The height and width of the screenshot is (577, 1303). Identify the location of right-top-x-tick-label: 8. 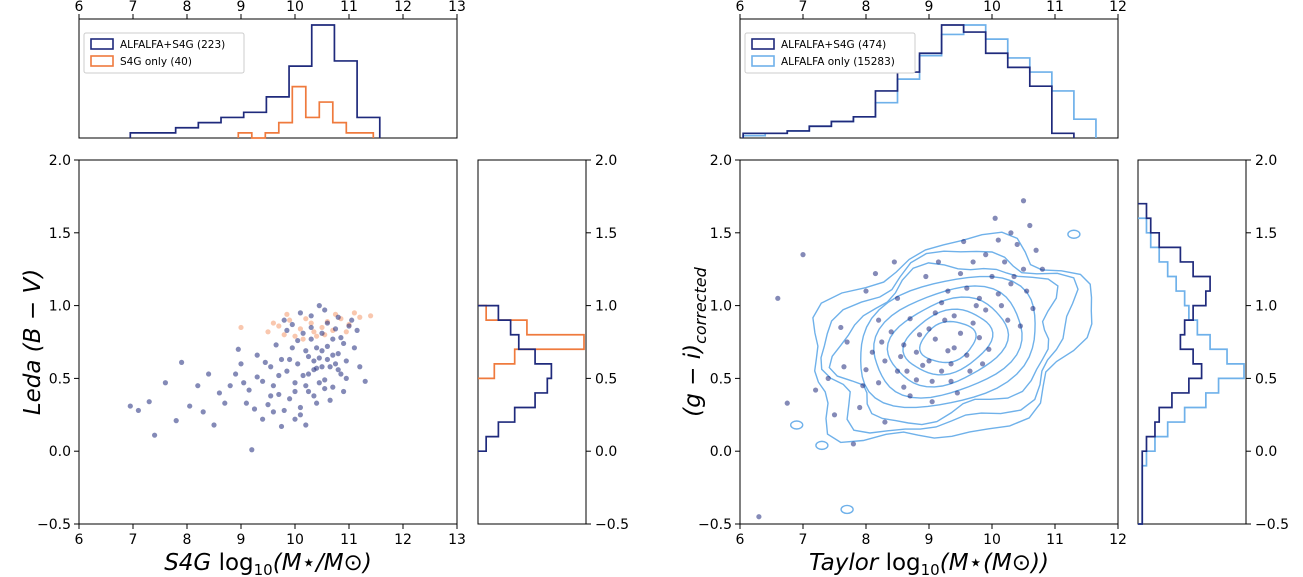
(866, 7).